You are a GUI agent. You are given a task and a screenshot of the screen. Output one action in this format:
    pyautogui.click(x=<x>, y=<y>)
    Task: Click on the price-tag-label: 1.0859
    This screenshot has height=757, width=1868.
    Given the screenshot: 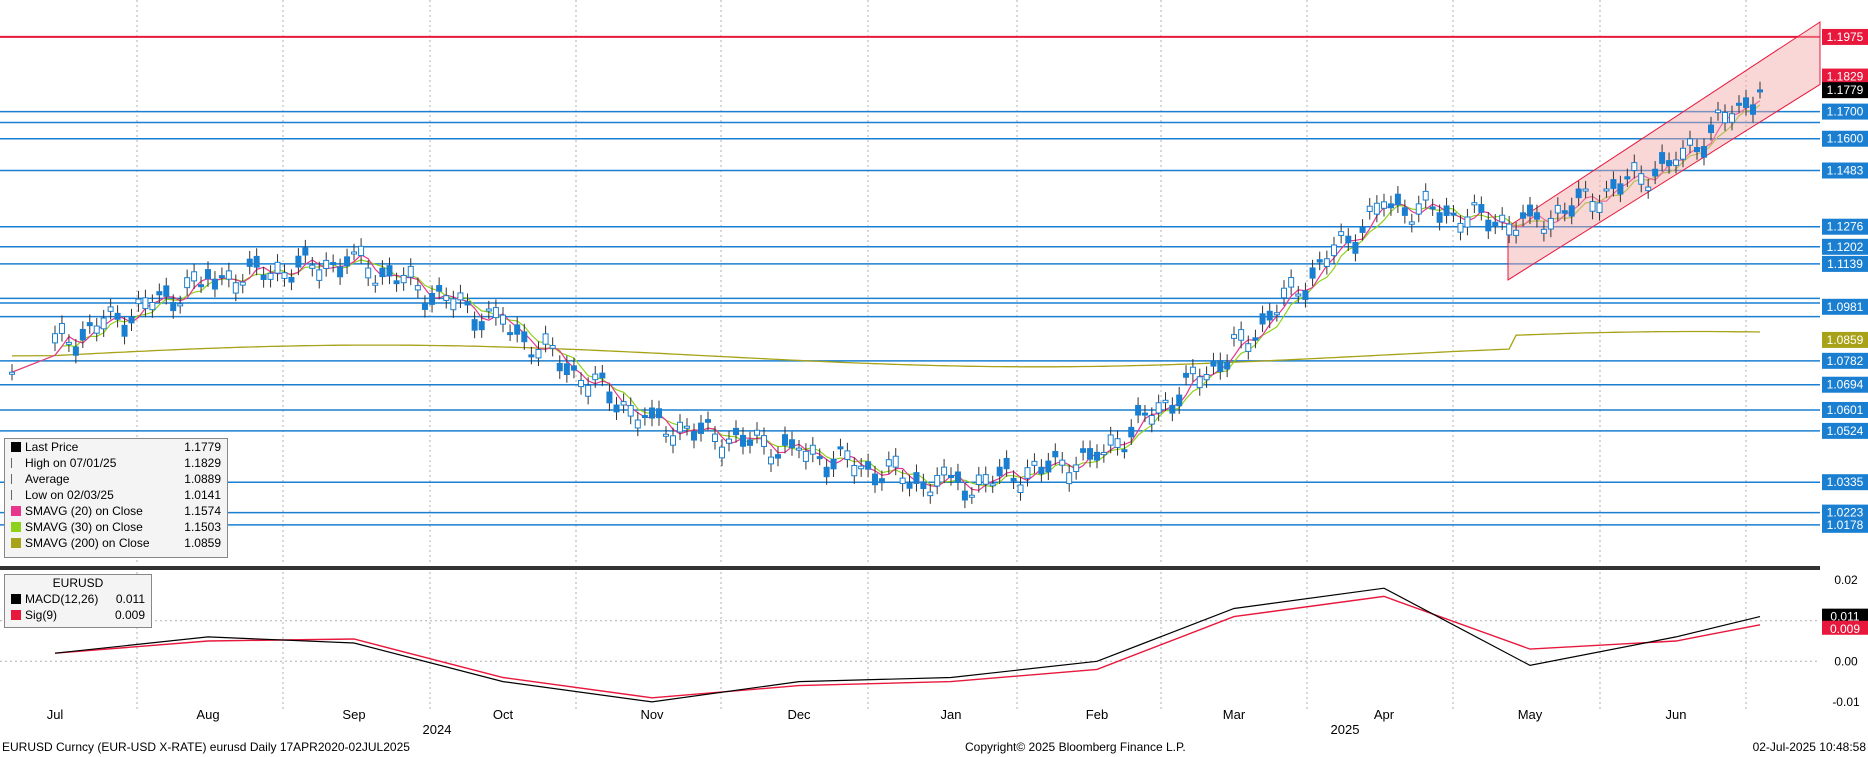 What is the action you would take?
    pyautogui.click(x=1845, y=340)
    